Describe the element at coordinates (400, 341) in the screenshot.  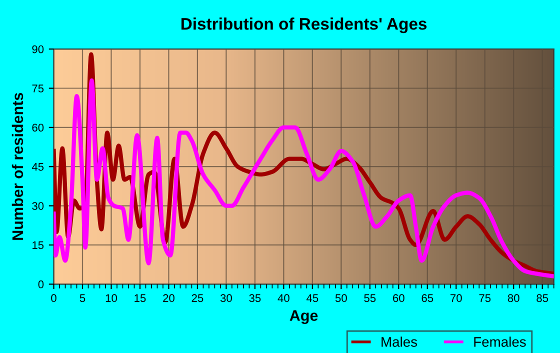
I see `legend-label: Males` at that location.